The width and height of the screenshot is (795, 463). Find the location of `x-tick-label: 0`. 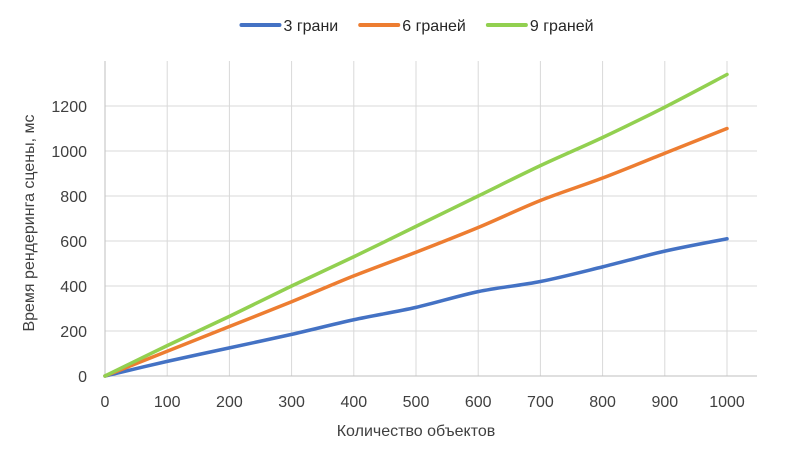

x-tick-label: 0 is located at coordinates (105, 402).